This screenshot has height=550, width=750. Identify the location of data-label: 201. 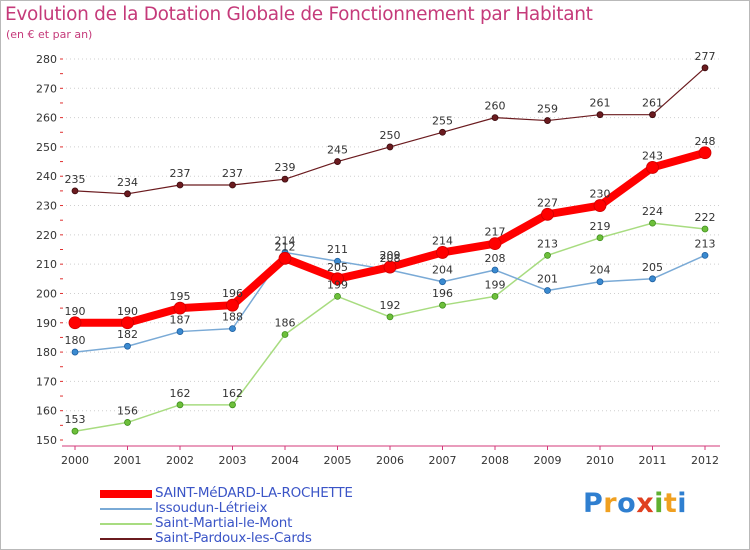
(547, 279).